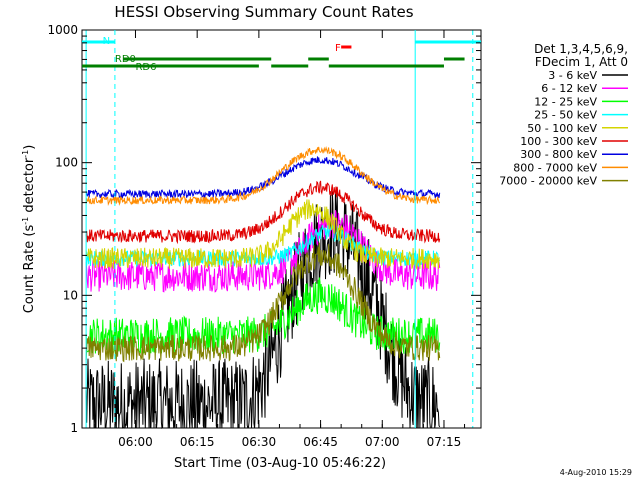  I want to click on footer-timestamp: 4-Aug-2010 15:29, so click(596, 472).